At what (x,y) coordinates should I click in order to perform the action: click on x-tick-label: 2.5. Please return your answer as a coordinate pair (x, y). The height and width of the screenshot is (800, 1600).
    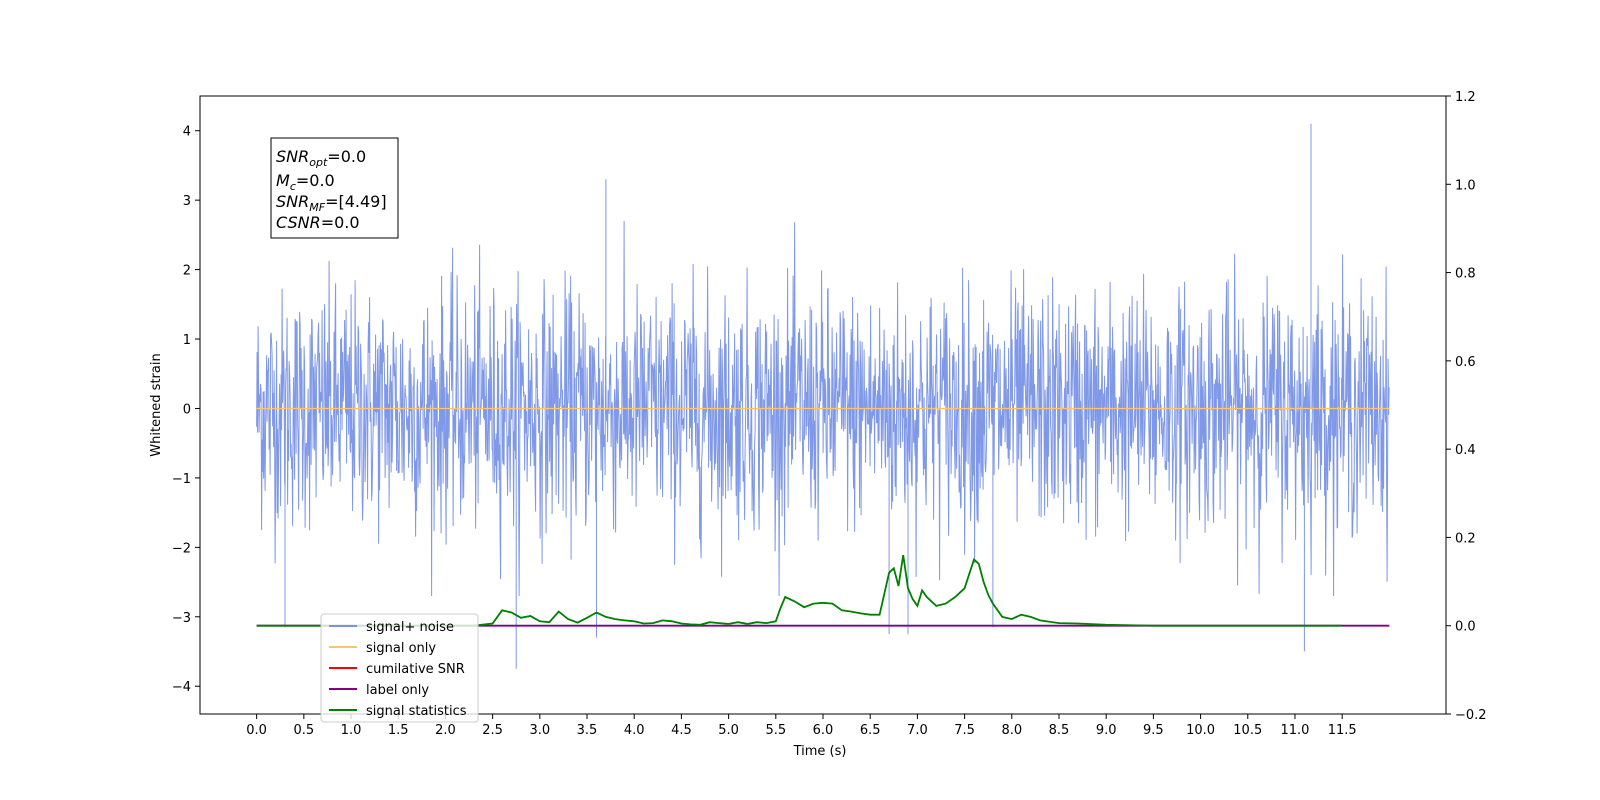
    Looking at the image, I should click on (492, 730).